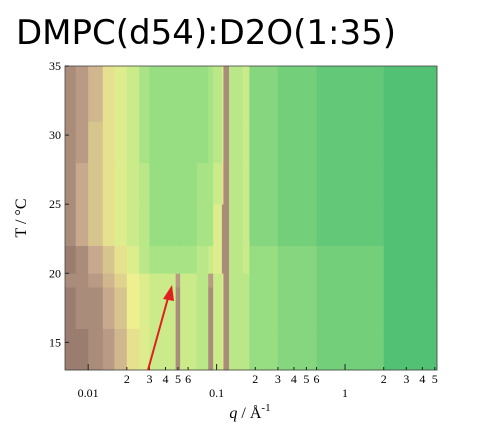 The image size is (481, 433). What do you see at coordinates (317, 379) in the screenshot?
I see `x-tick-label: 6` at bounding box center [317, 379].